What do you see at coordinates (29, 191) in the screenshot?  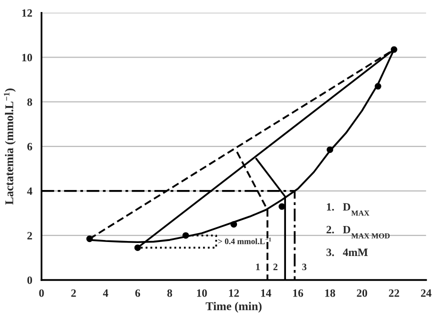 I see `y-tick-label: 4` at bounding box center [29, 191].